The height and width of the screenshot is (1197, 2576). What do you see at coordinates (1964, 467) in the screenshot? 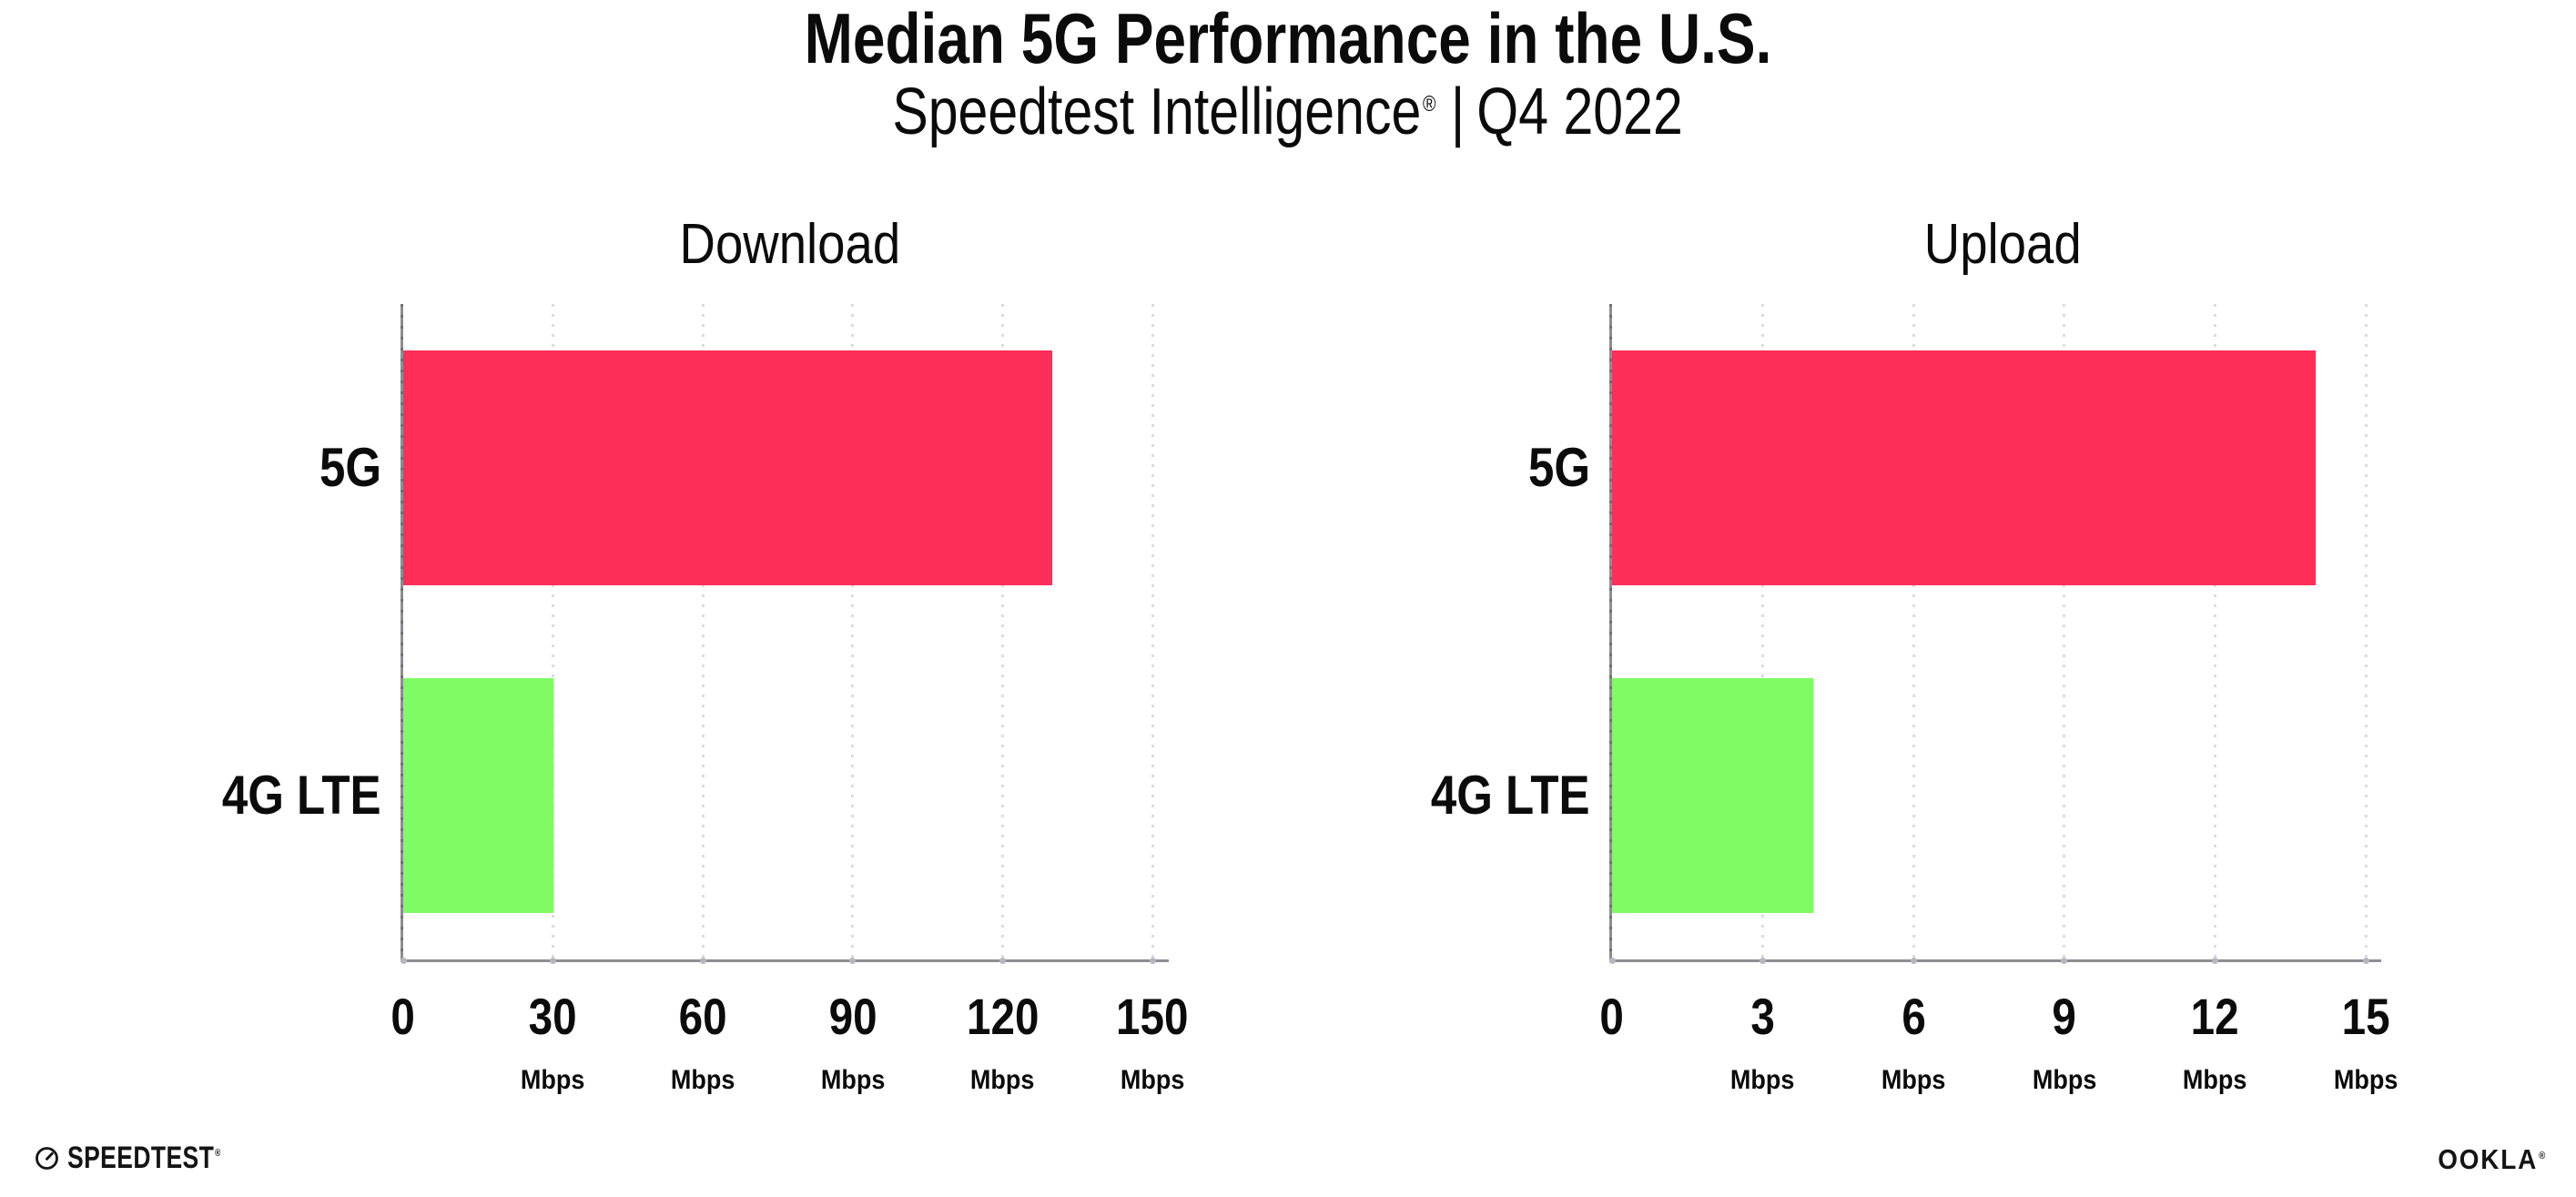
I see `upload-bar-5g` at bounding box center [1964, 467].